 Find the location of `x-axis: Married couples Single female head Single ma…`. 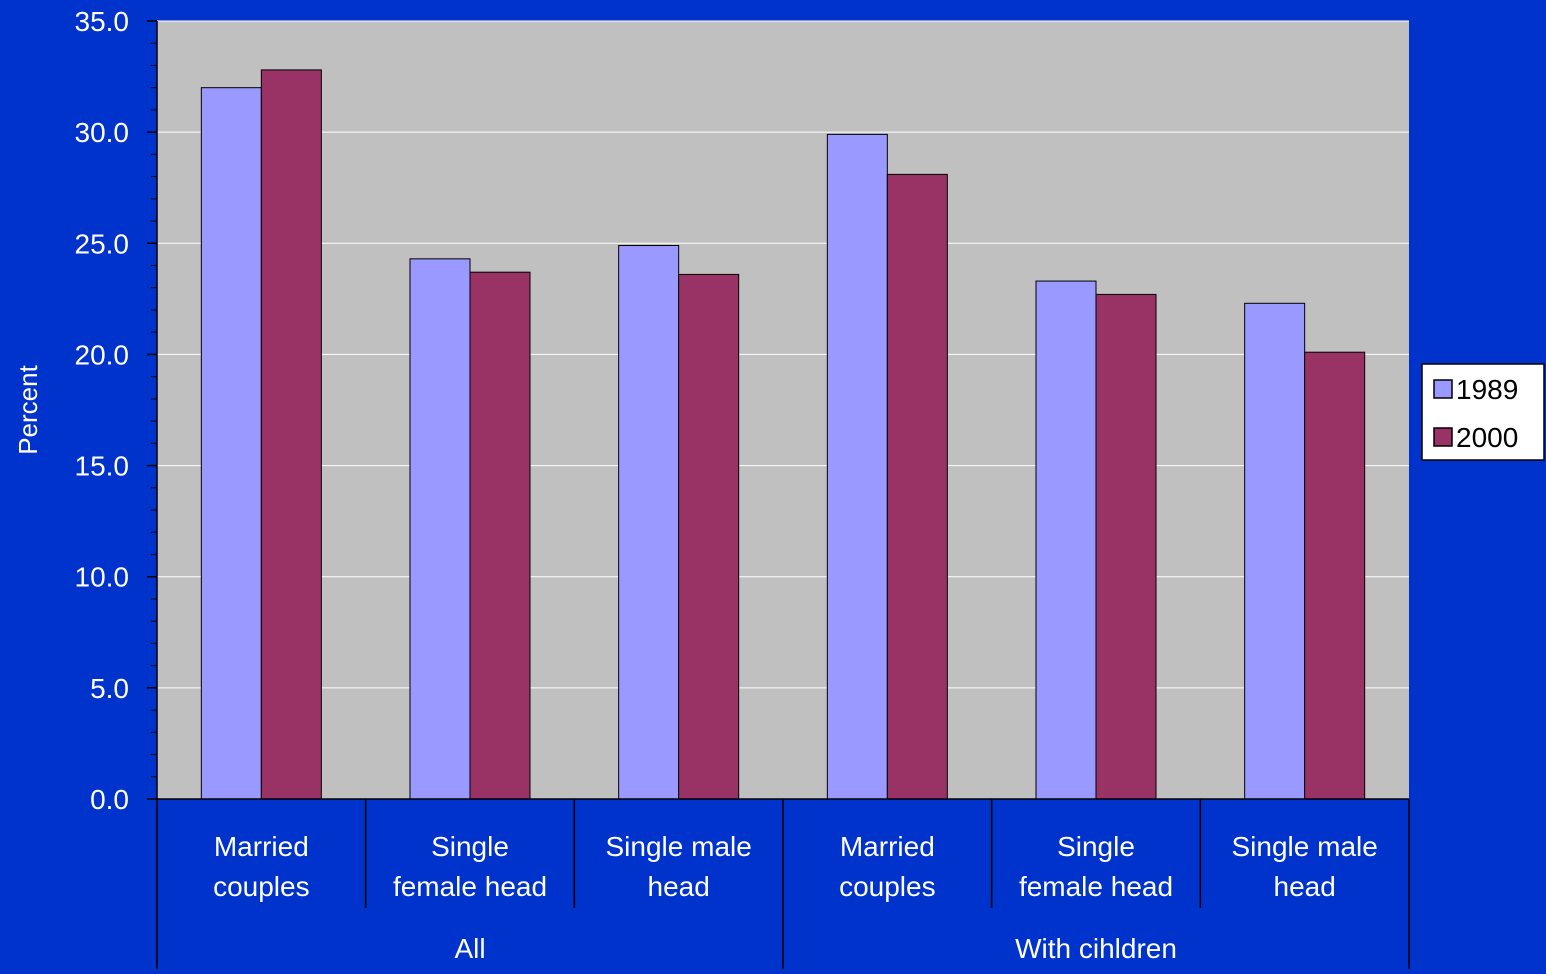

x-axis: Married couples Single female head Single ma… is located at coordinates (783, 883).